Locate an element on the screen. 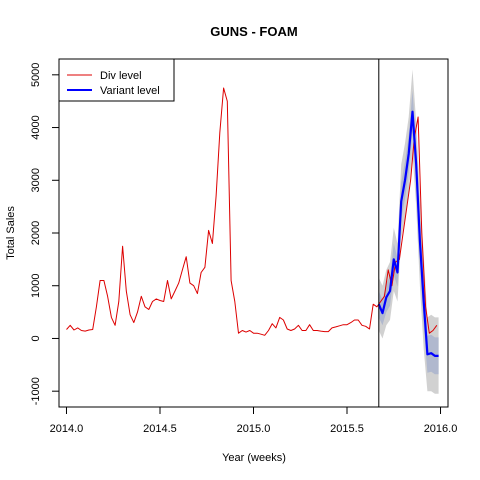  legend-label: Div level is located at coordinates (121, 76).